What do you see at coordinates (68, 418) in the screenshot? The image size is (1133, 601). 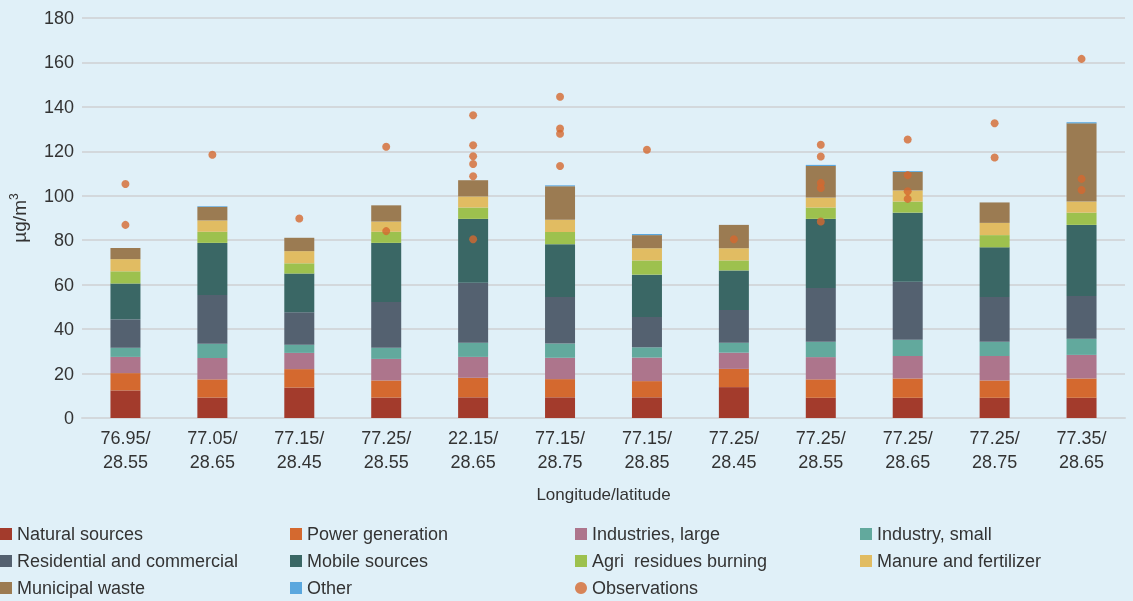 I see `y-tick-label: 0` at bounding box center [68, 418].